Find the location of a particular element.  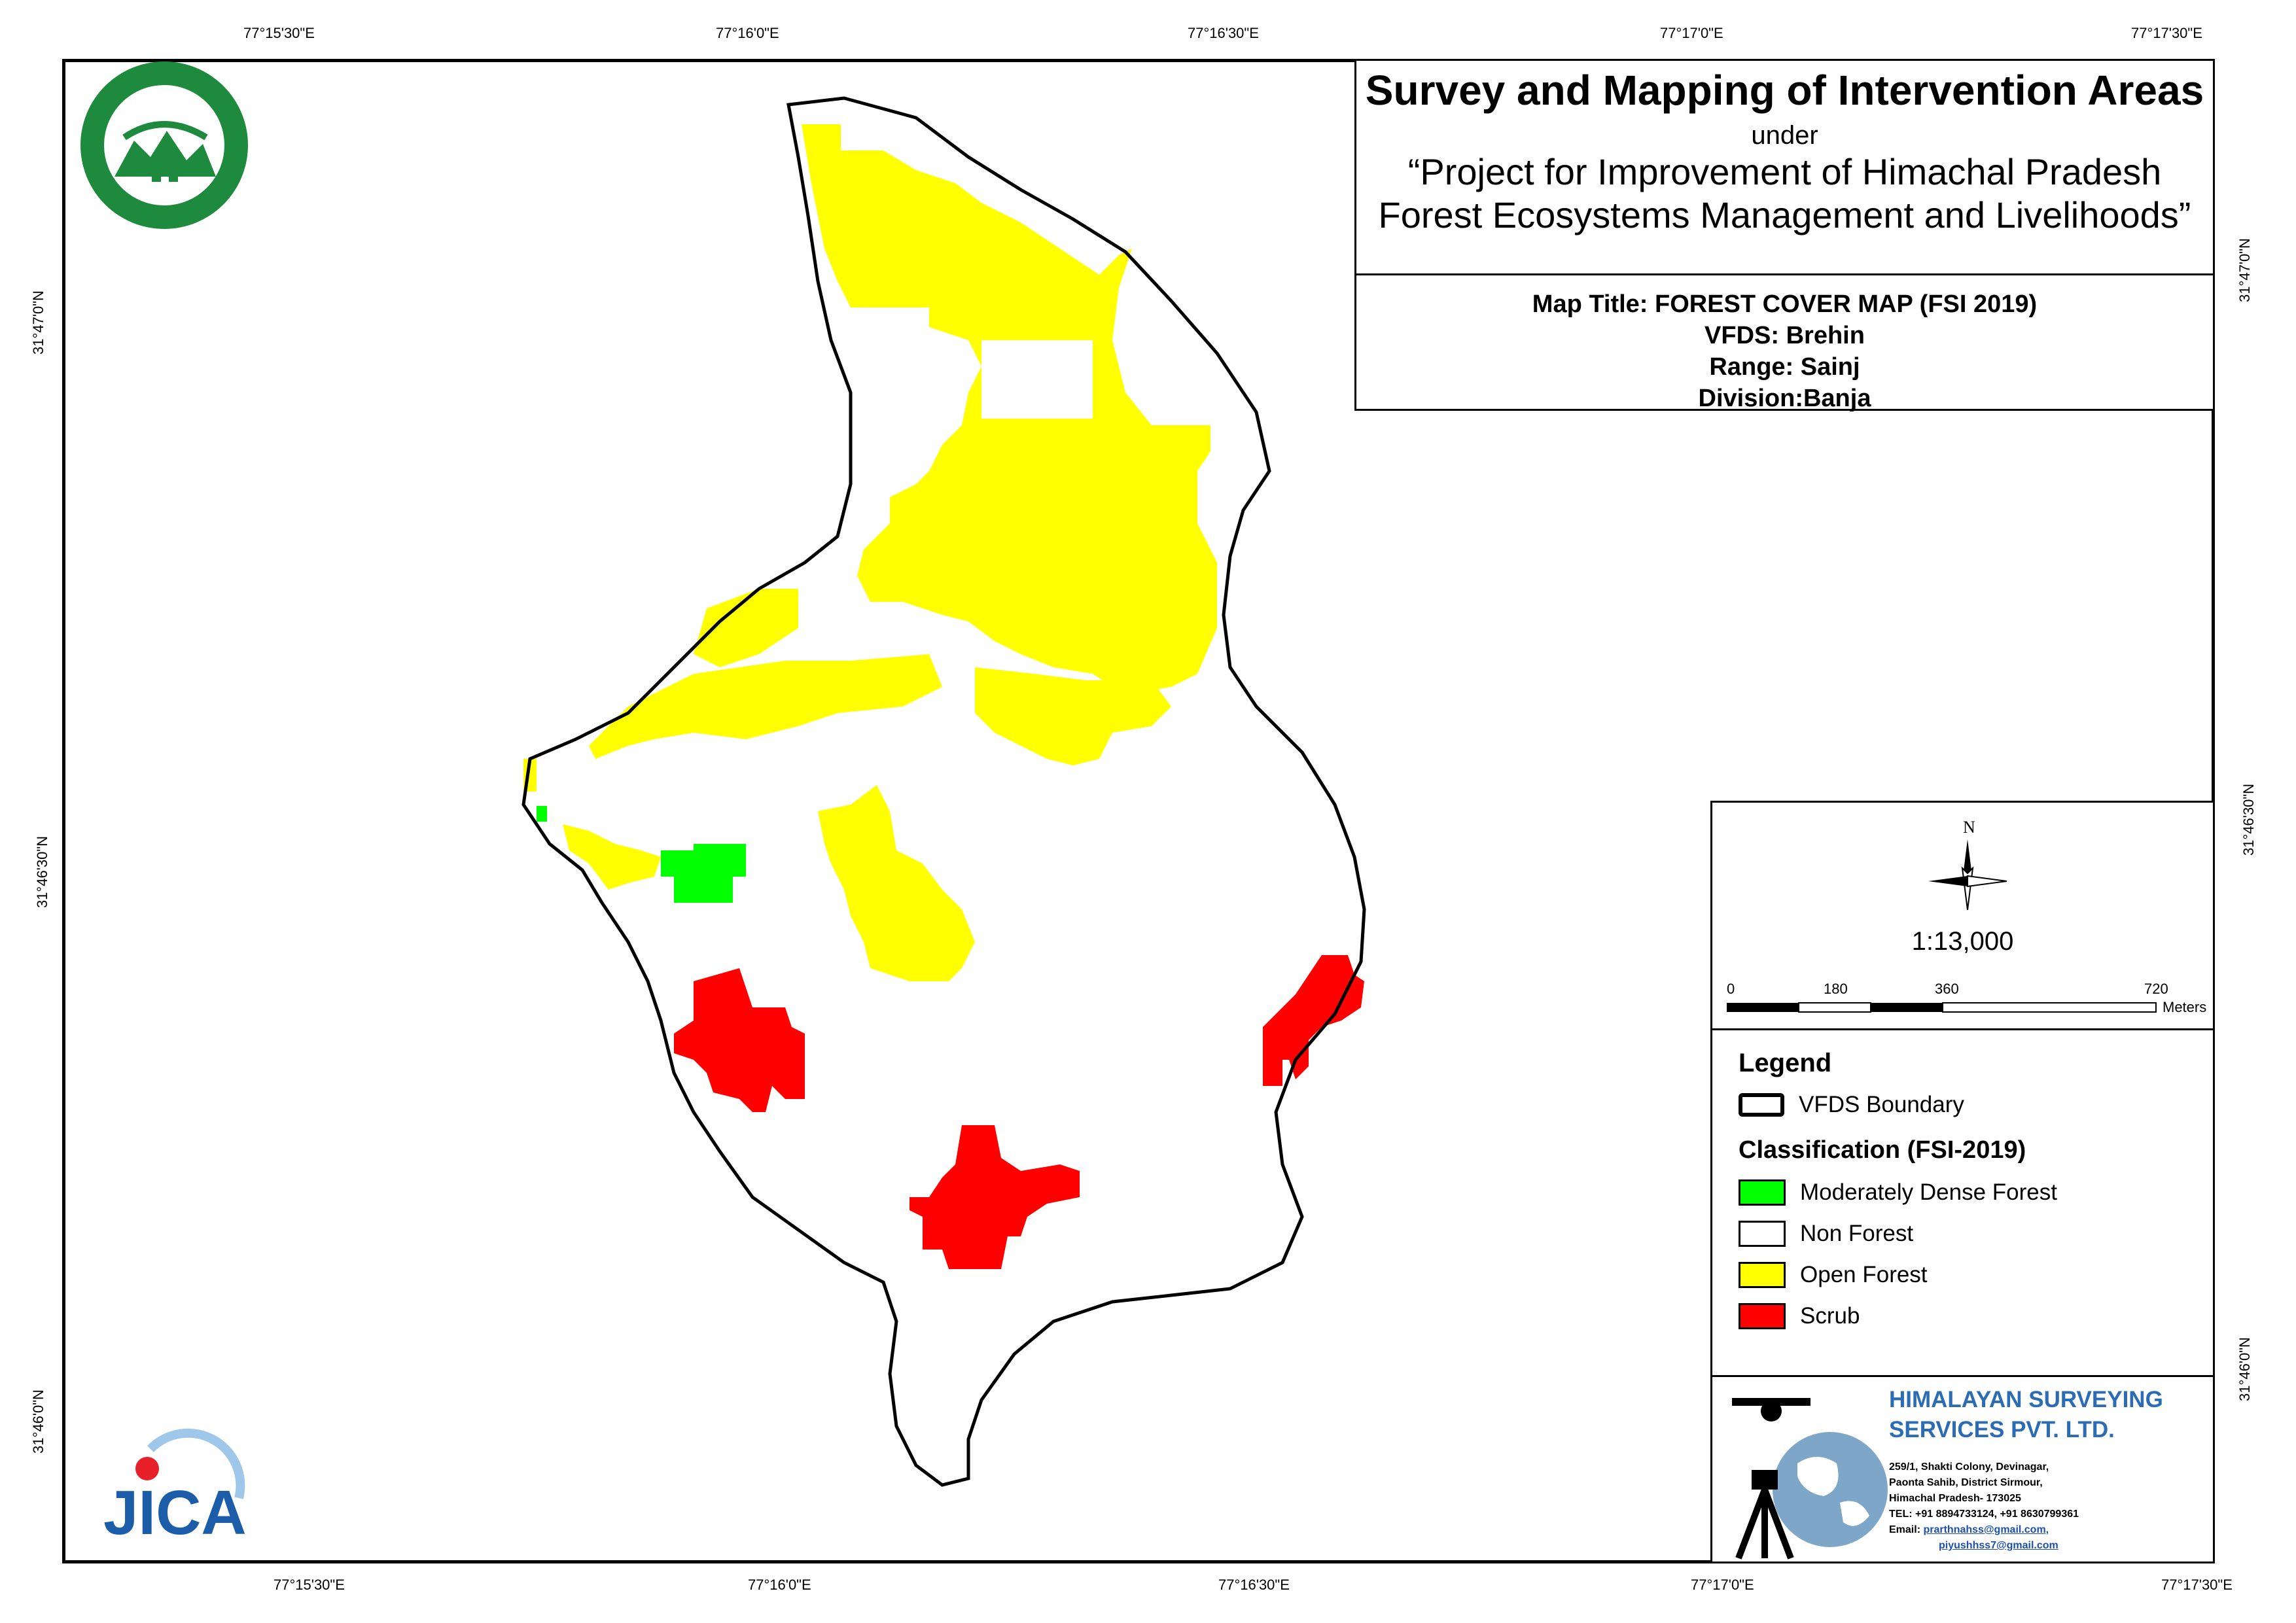

legend-item-scrub: Scrub is located at coordinates (1800, 1317).